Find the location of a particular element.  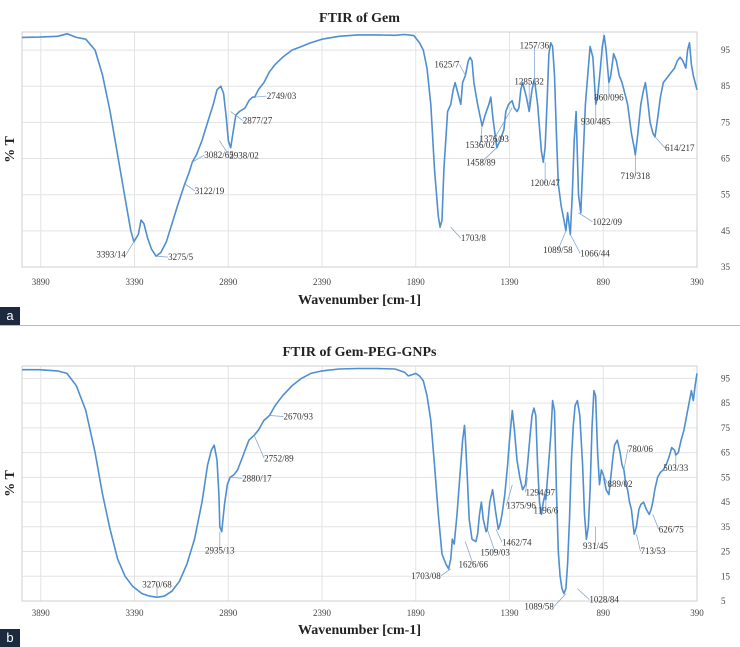

peak-label: 614/217 is located at coordinates (680, 148).